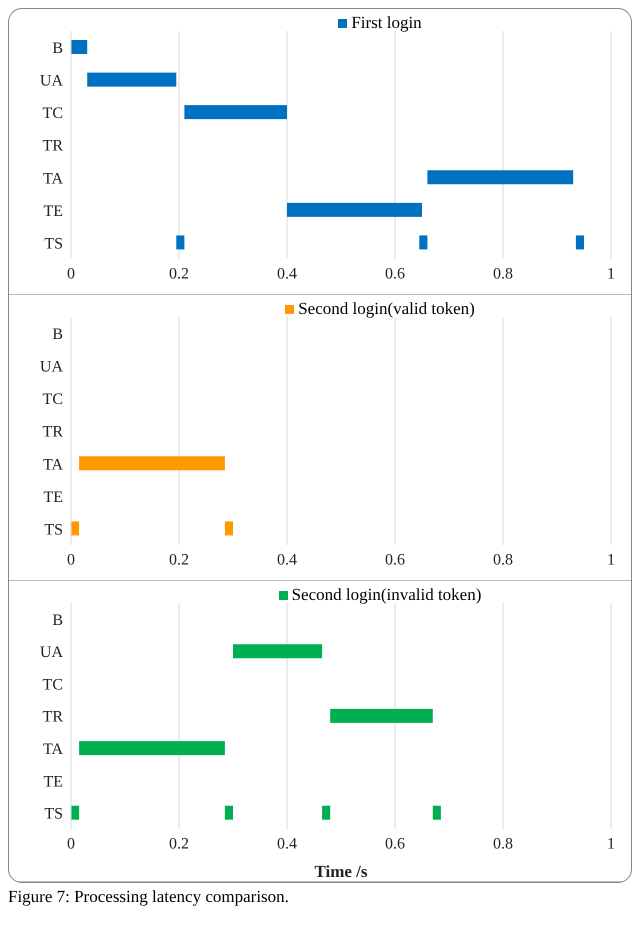  I want to click on legend-label: Second login(valid token), so click(386, 309).